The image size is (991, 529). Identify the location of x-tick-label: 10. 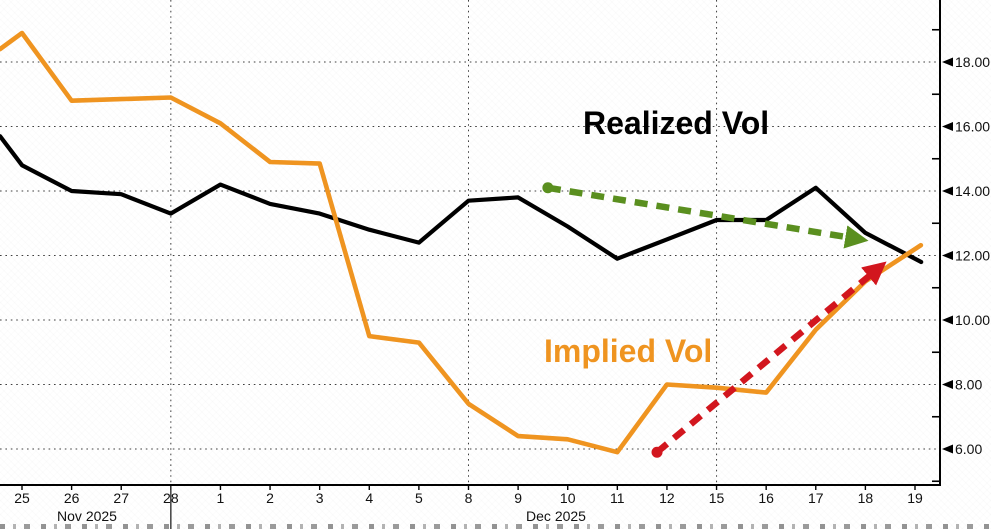
(568, 498).